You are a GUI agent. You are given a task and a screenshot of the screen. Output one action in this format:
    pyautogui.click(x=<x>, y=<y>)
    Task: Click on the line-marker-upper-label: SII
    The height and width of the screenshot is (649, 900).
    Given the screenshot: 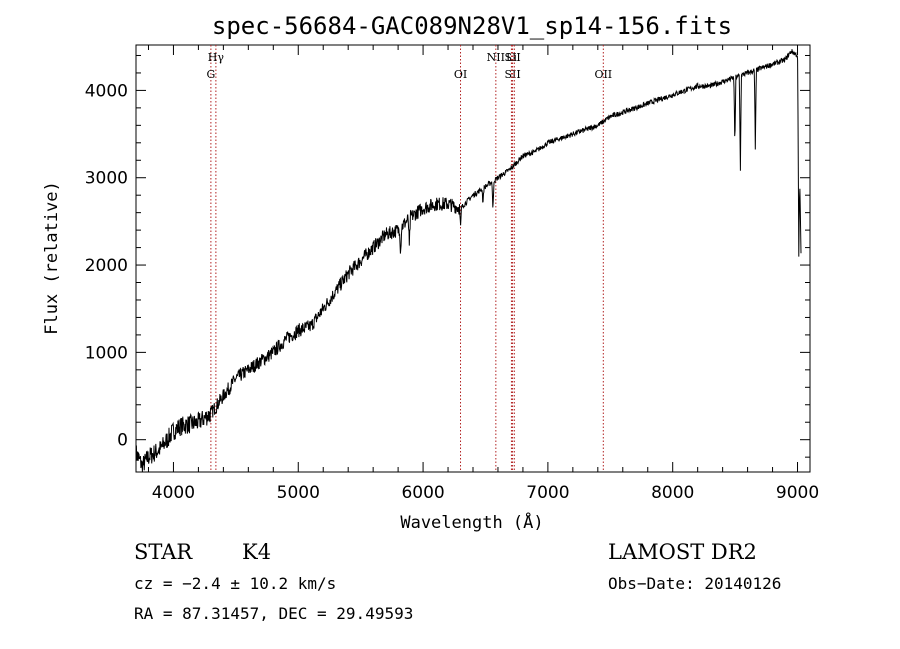 What is the action you would take?
    pyautogui.click(x=512, y=57)
    